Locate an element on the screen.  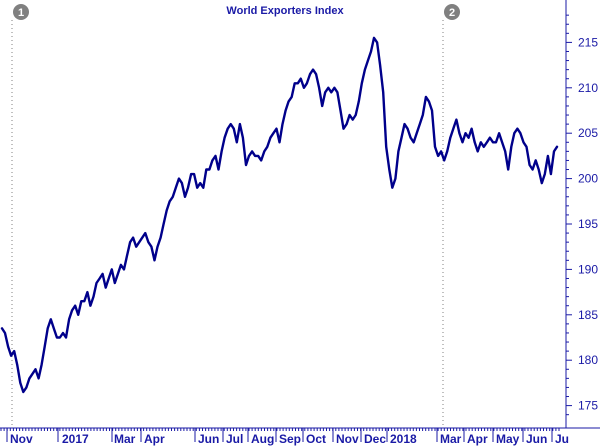
y-tick-label: 175 is located at coordinates (588, 406).